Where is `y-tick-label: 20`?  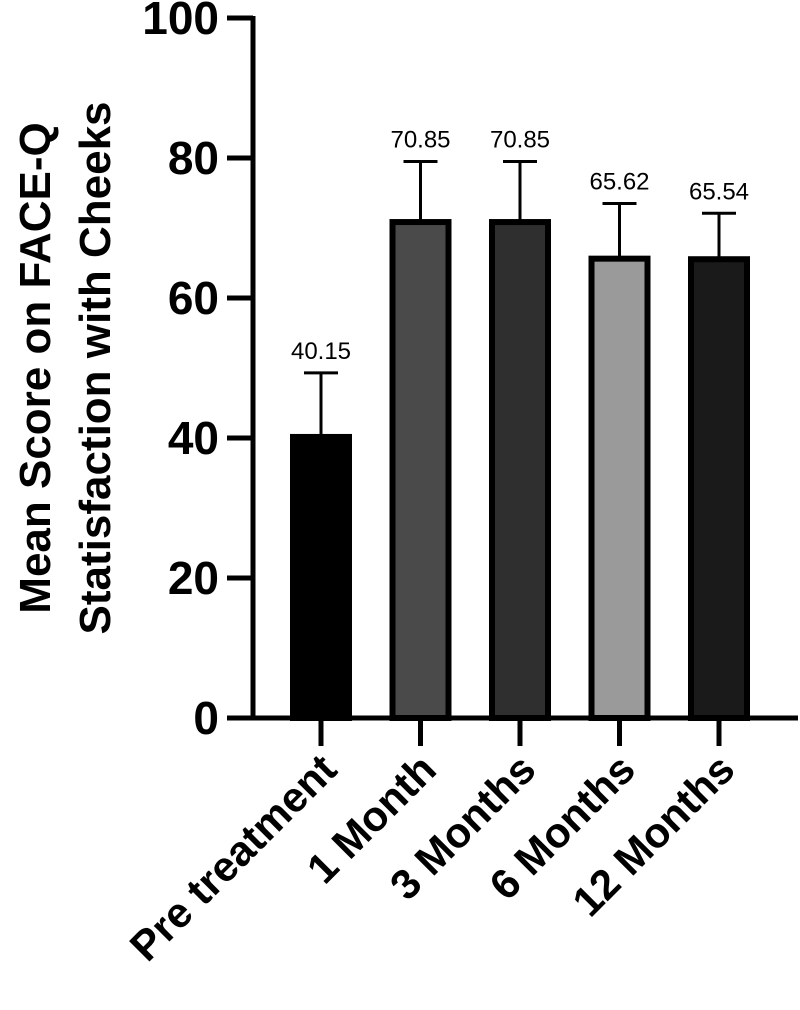 y-tick-label: 20 is located at coordinates (193, 578).